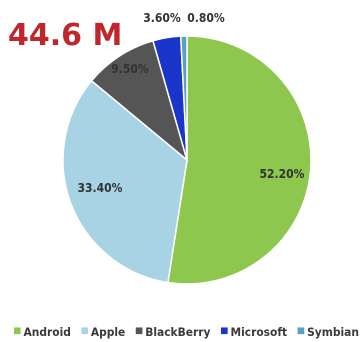 This screenshot has width=361, height=342. I want to click on slice-label-blackberry: 9.50%, so click(130, 69).